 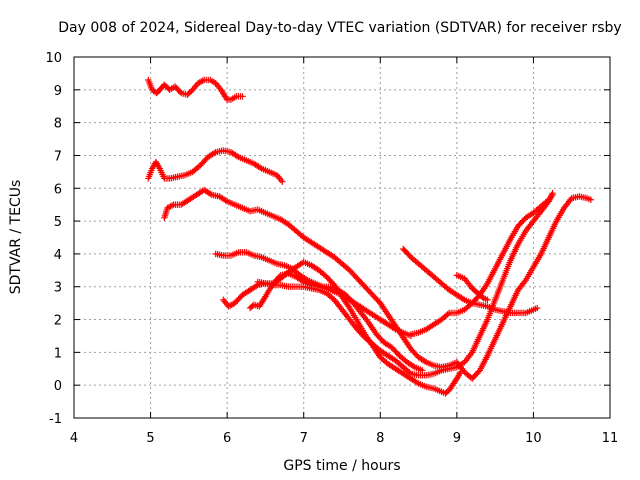 I want to click on y-tick-label: 1, so click(x=58, y=353).